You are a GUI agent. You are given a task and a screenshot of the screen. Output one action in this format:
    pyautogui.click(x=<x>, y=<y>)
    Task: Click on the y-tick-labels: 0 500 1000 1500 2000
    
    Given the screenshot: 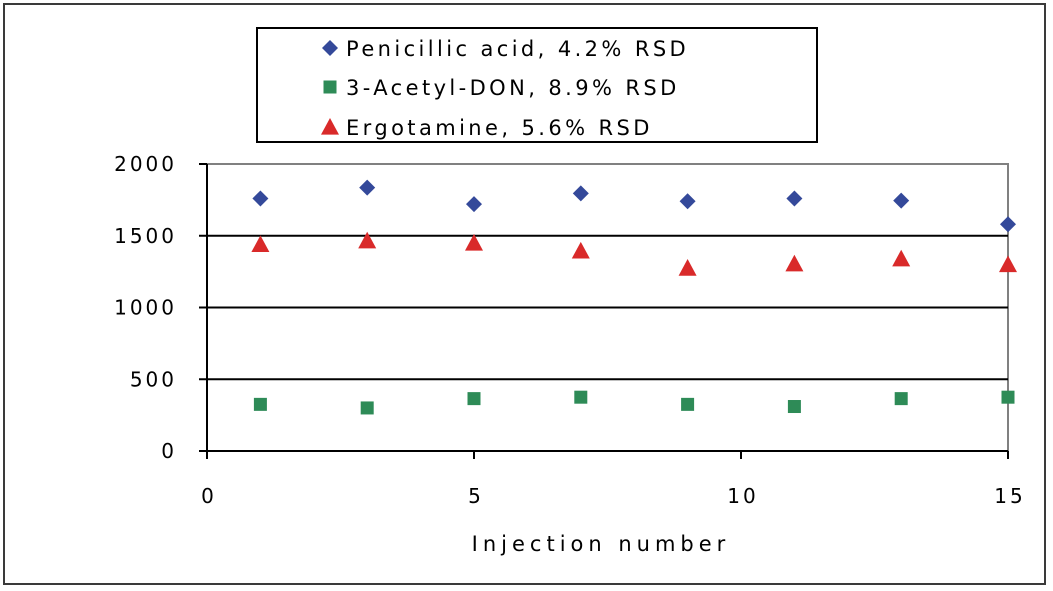 What is the action you would take?
    pyautogui.click(x=160, y=307)
    